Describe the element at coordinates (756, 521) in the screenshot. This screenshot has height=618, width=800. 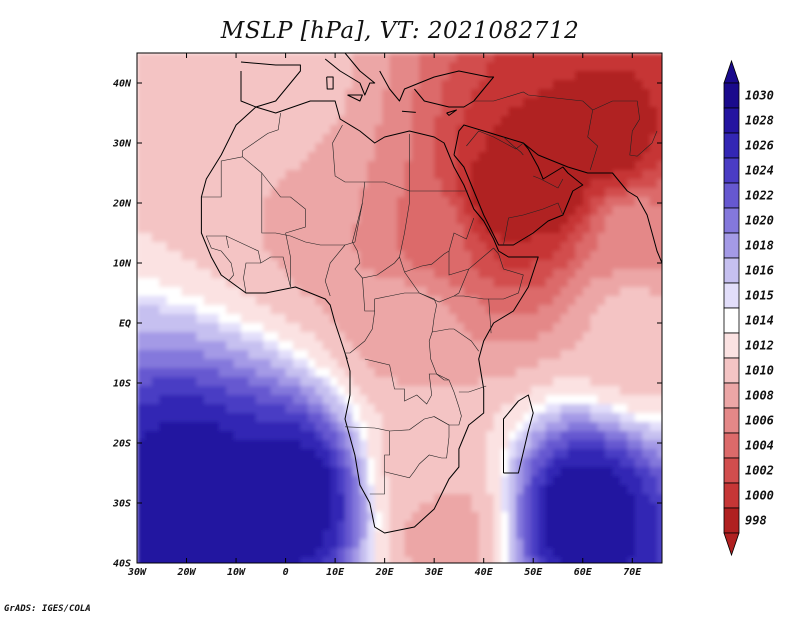
I see `colorbar-label: 998` at that location.